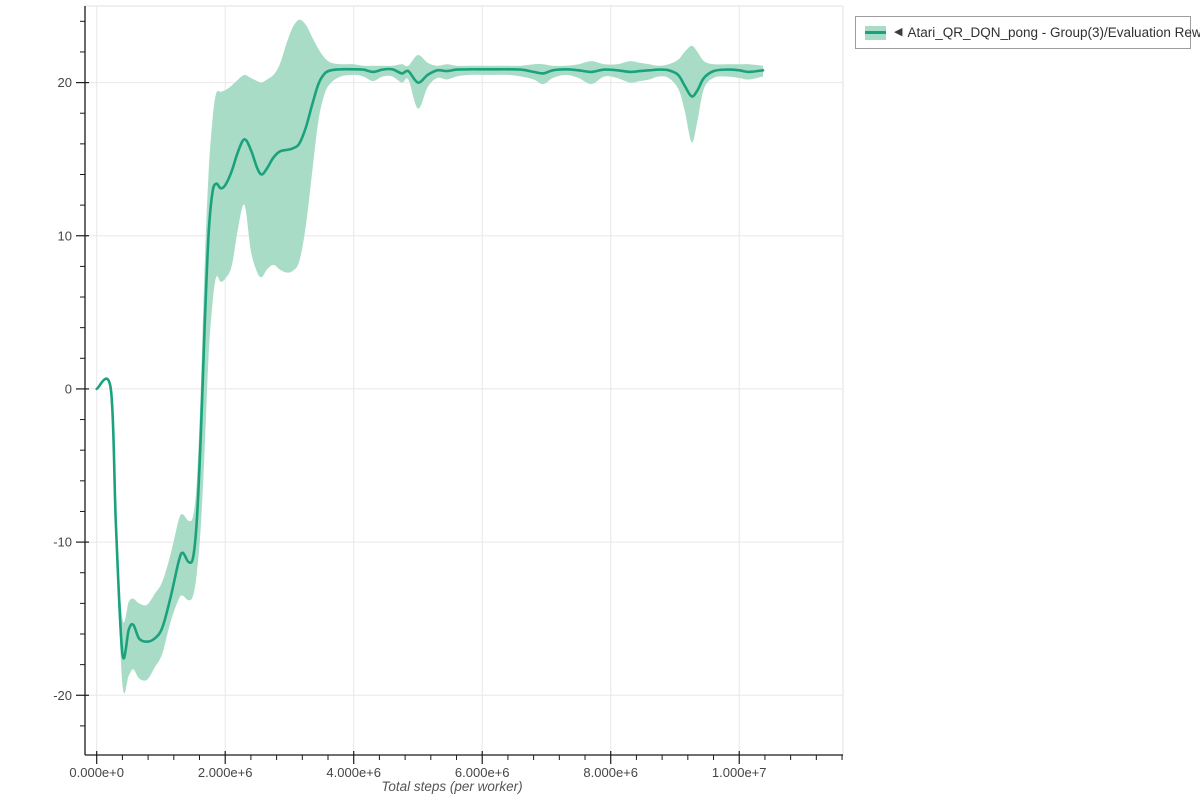  What do you see at coordinates (65, 82) in the screenshot?
I see `y-tick-label: 20` at bounding box center [65, 82].